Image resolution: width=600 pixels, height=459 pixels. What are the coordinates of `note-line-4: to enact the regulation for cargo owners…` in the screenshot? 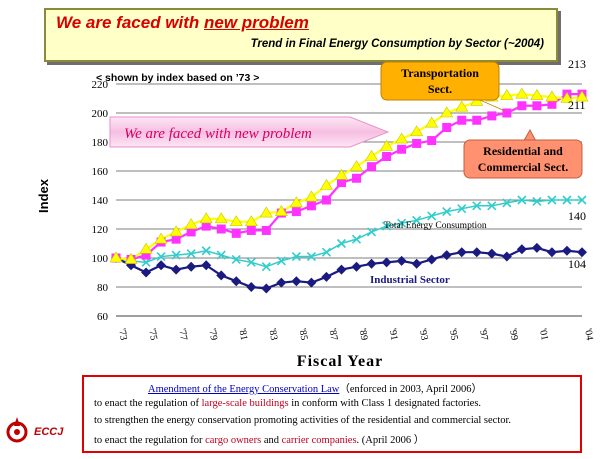 It's located at (259, 439).